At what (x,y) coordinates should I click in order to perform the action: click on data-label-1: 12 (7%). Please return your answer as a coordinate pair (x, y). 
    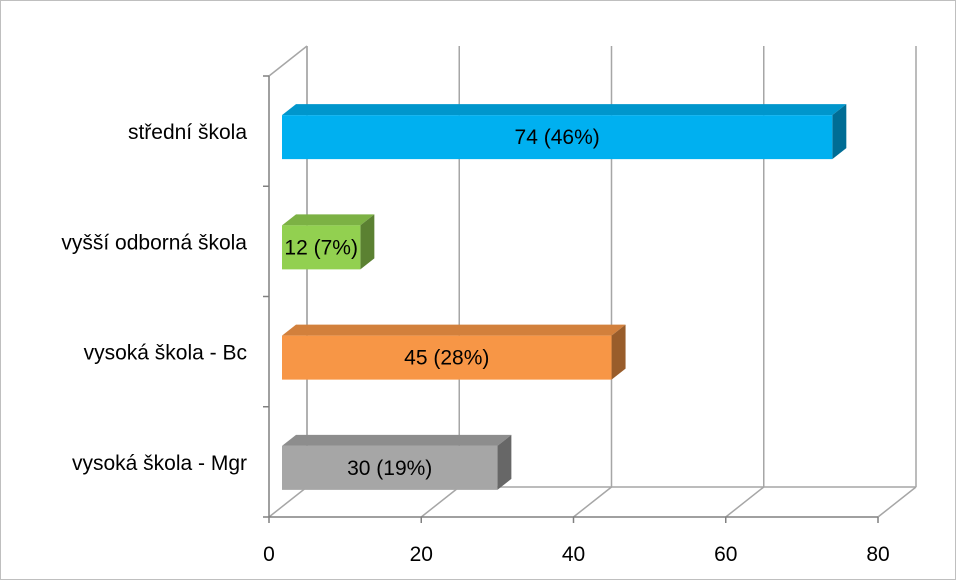
    Looking at the image, I should click on (321, 247).